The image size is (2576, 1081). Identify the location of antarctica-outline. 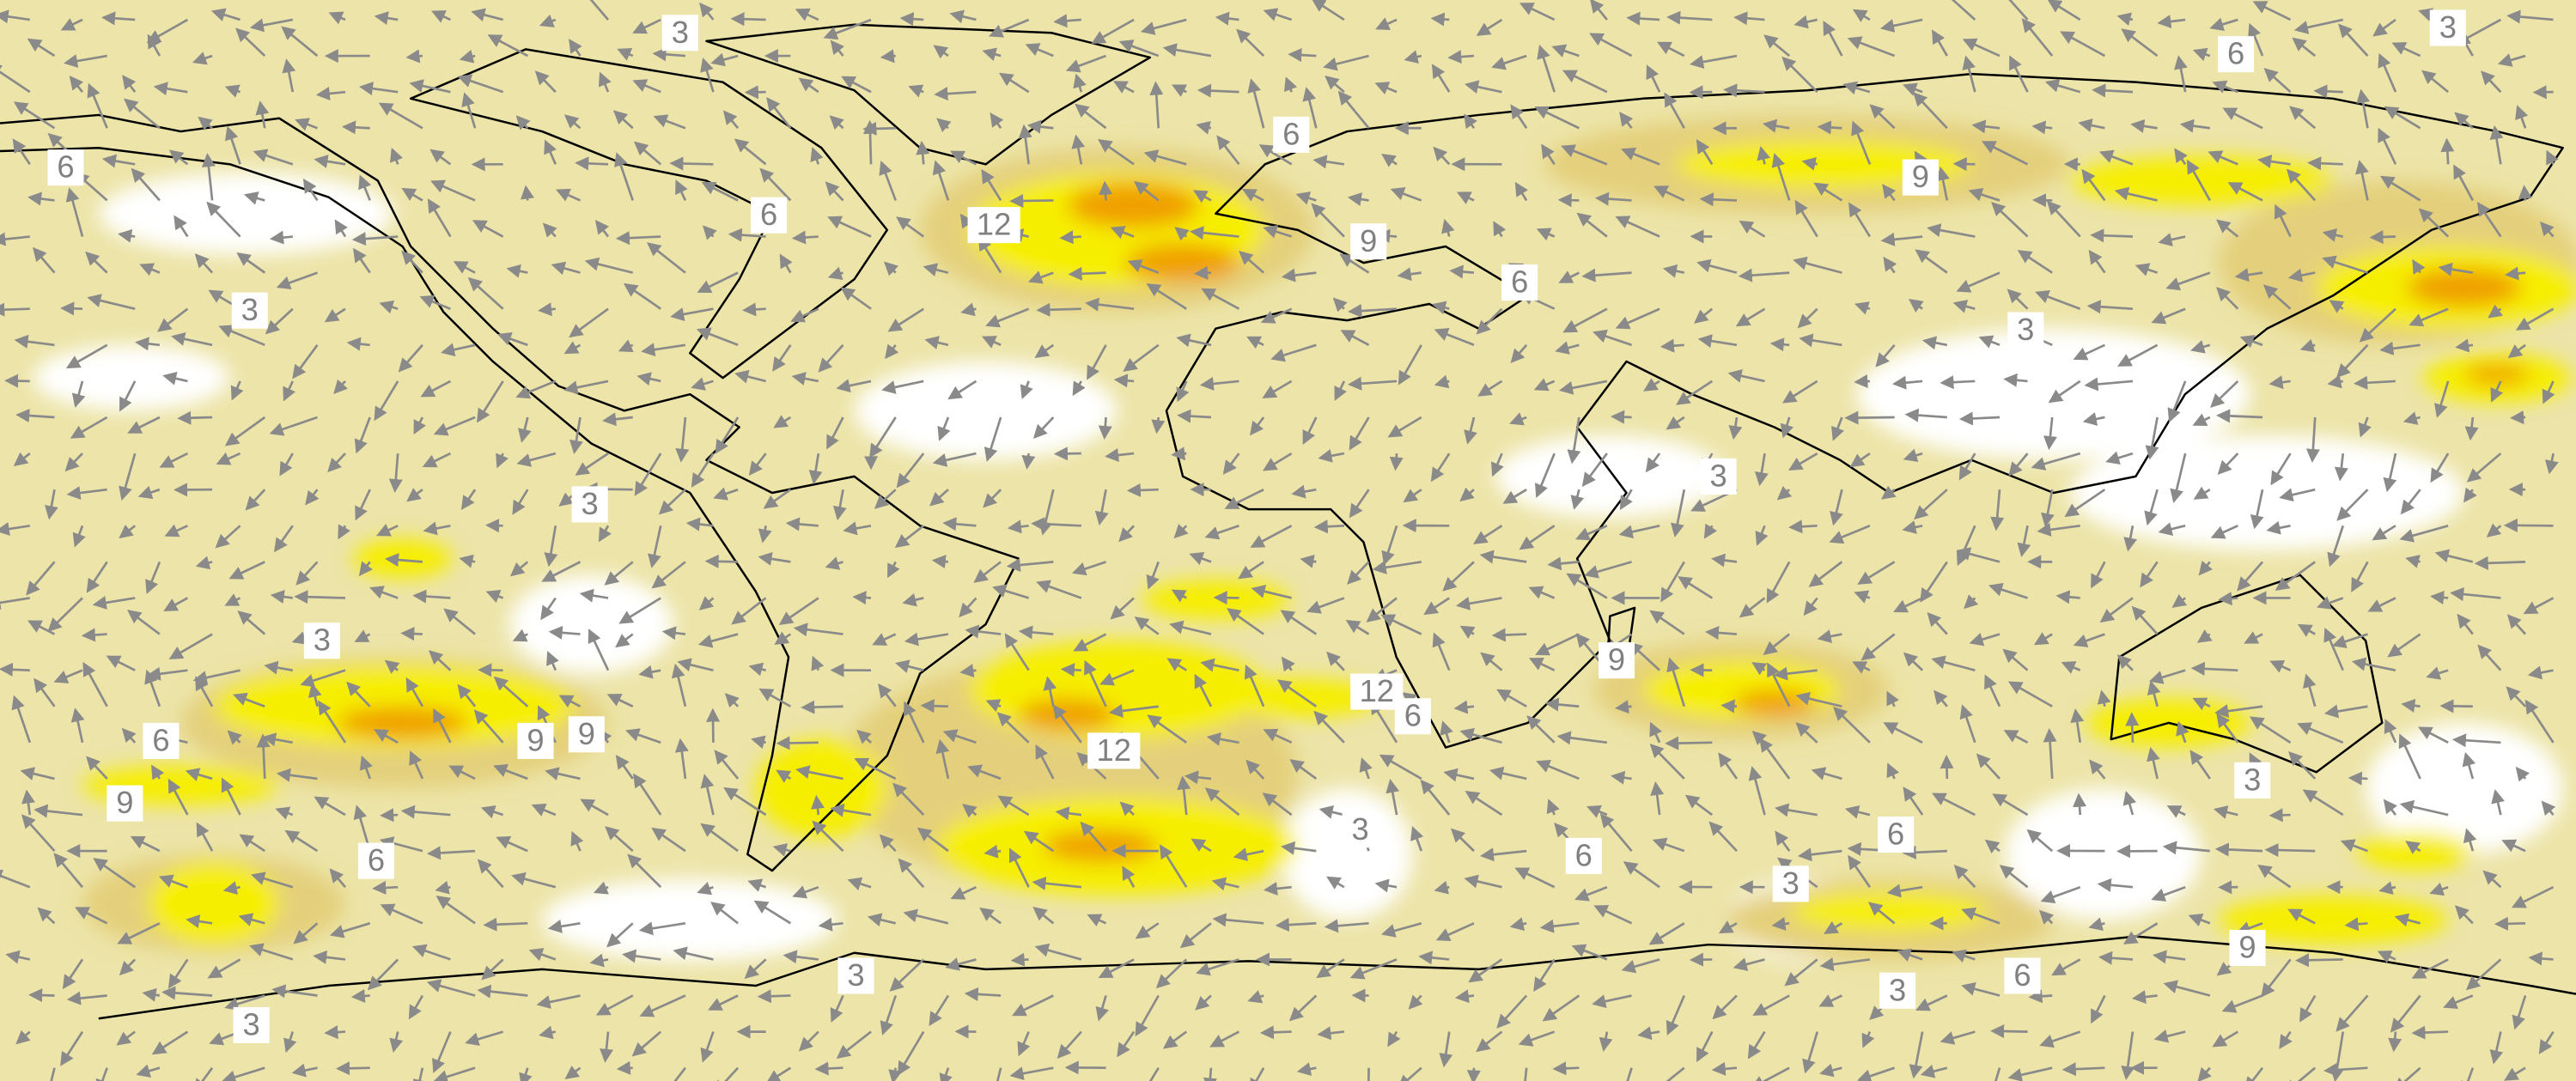
(1337, 977).